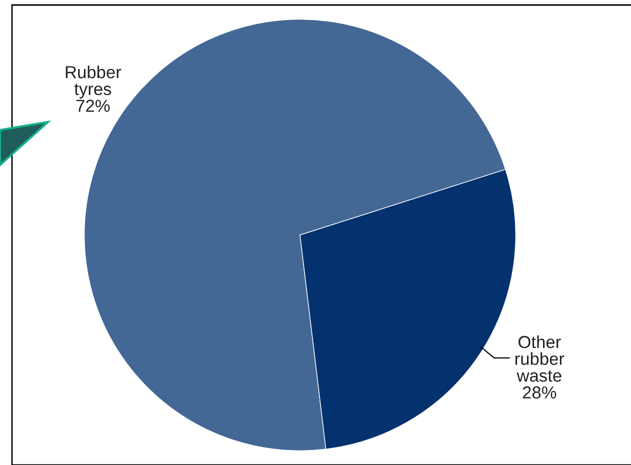 This screenshot has height=465, width=631. What do you see at coordinates (93, 106) in the screenshot?
I see `data-label: 72%` at bounding box center [93, 106].